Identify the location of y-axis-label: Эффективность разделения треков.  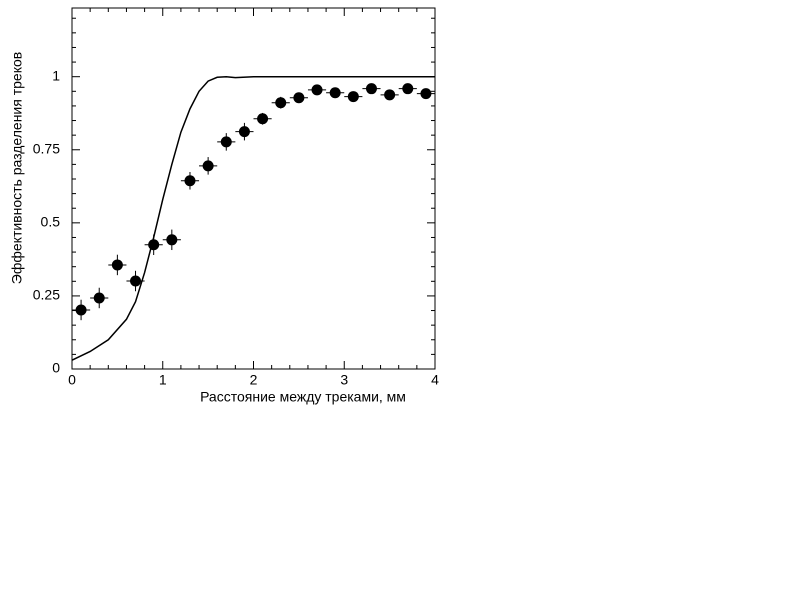
(17, 168).